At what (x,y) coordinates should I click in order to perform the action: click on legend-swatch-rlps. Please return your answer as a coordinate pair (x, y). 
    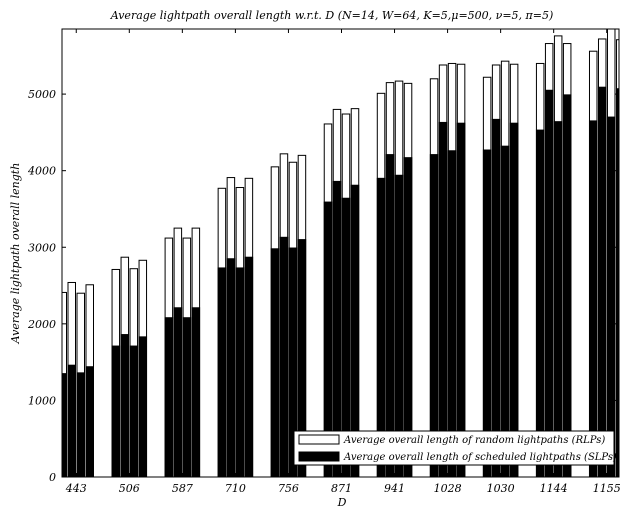
    Looking at the image, I should click on (319, 439).